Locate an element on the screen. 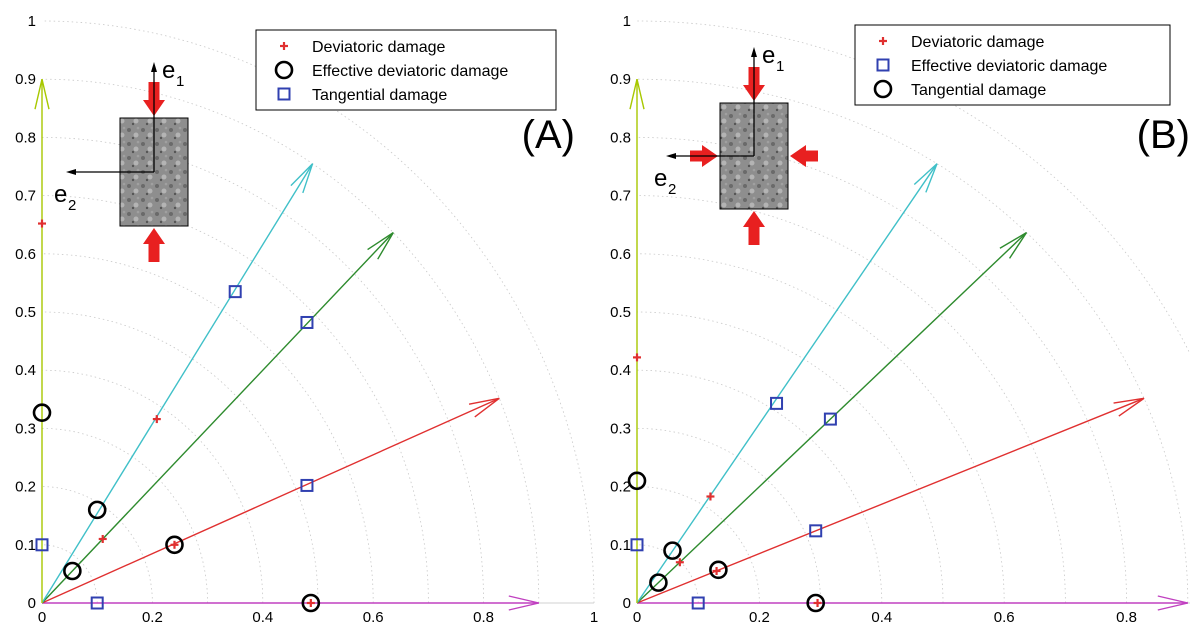 The height and width of the screenshot is (627, 1190). panel-b-y-tick-label: 0.6 is located at coordinates (620, 254).